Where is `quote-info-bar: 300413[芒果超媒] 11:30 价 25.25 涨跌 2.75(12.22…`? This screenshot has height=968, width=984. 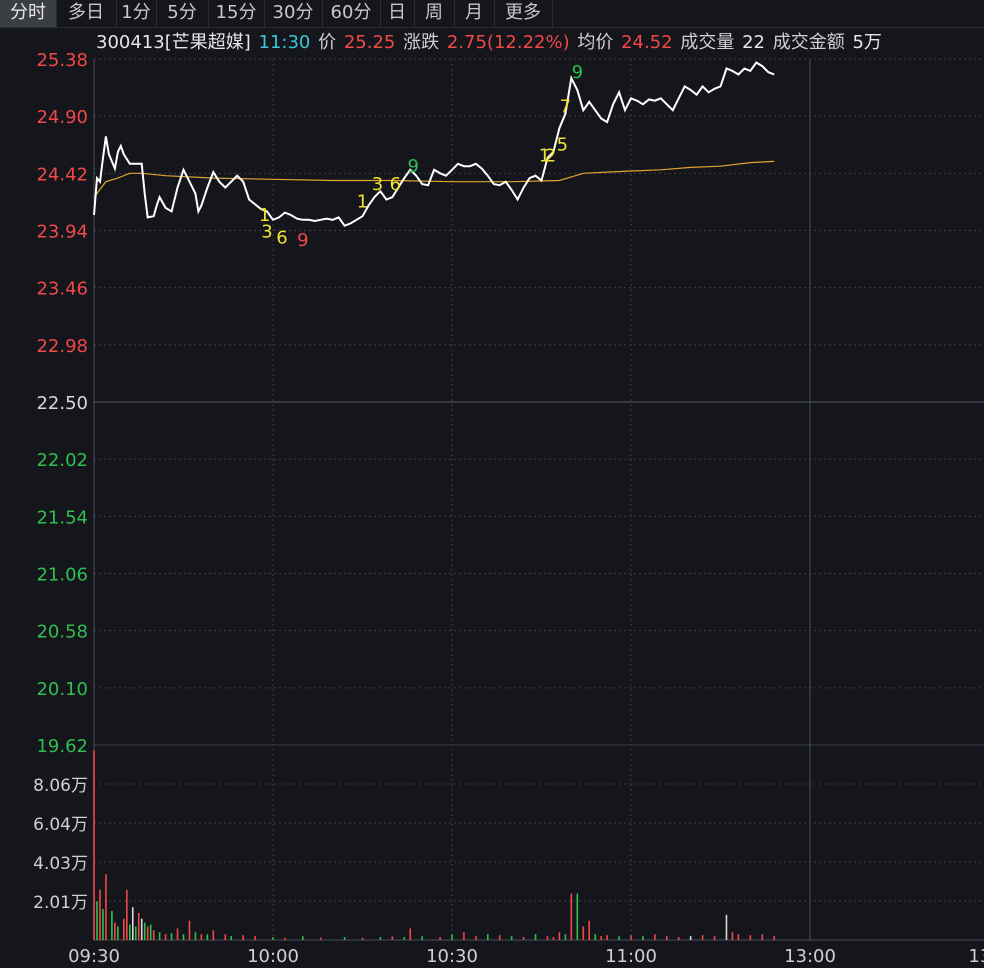
quote-info-bar: 300413[芒果超媒] 11:30 价 25.25 涨跌 2.75(12.22… is located at coordinates (490, 43).